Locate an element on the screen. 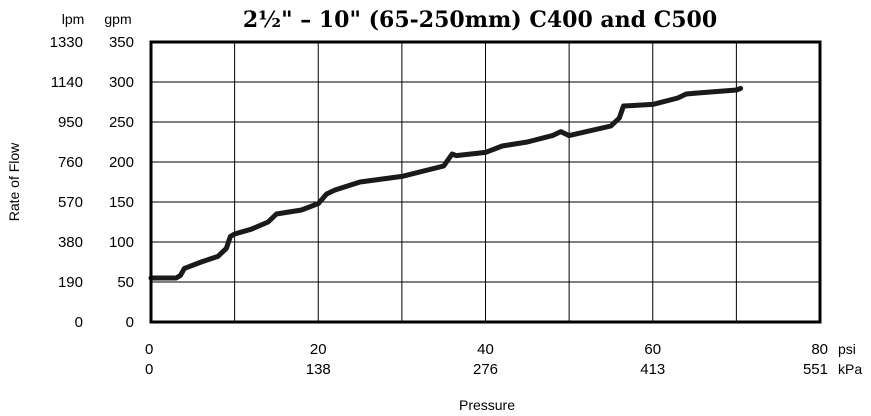 Image resolution: width=871 pixels, height=416 pixels. y-tick-label-gpm: 0 is located at coordinates (130, 322).